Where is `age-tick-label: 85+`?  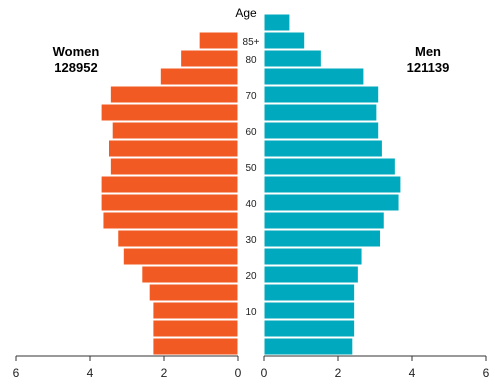 age-tick-label: 85+ is located at coordinates (251, 42).